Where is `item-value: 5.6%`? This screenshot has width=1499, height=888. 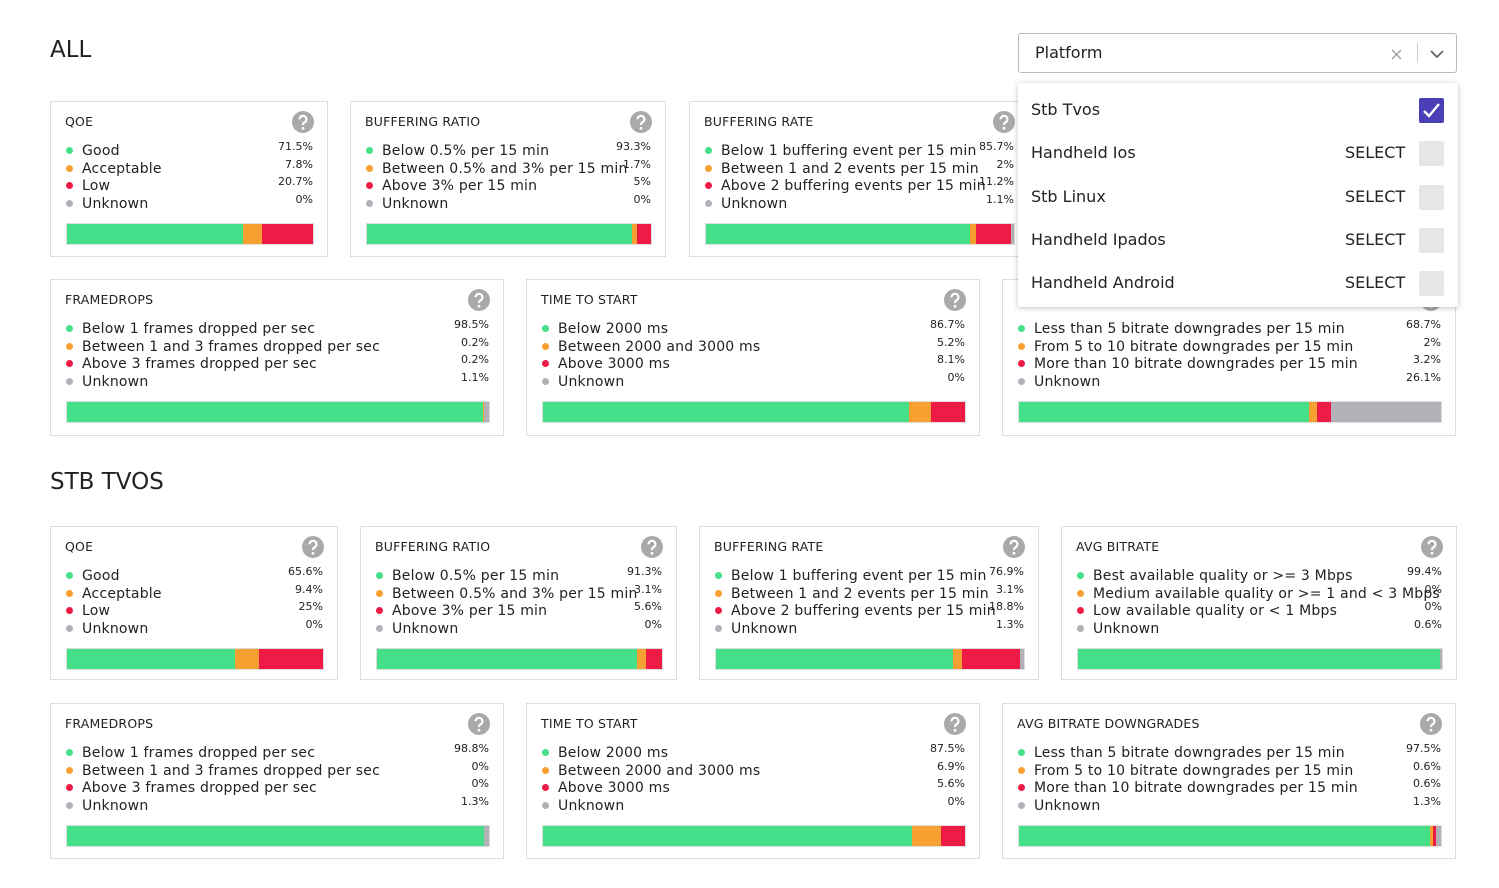 item-value: 5.6% is located at coordinates (648, 606).